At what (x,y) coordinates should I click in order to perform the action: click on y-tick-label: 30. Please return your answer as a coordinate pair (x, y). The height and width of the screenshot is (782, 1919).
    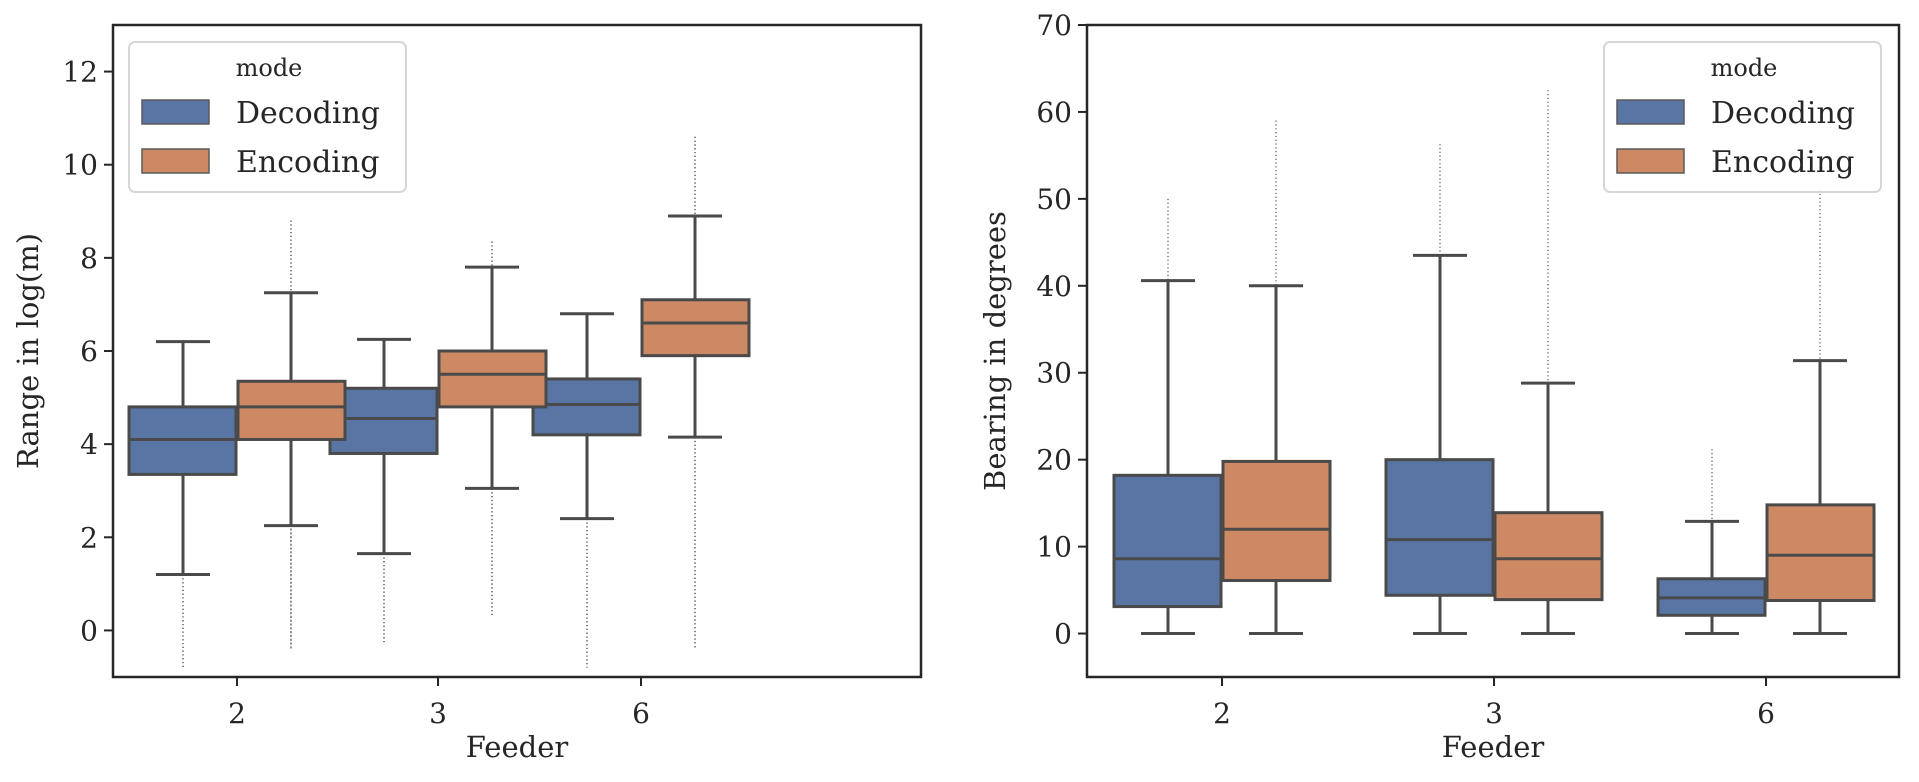
    Looking at the image, I should click on (1054, 373).